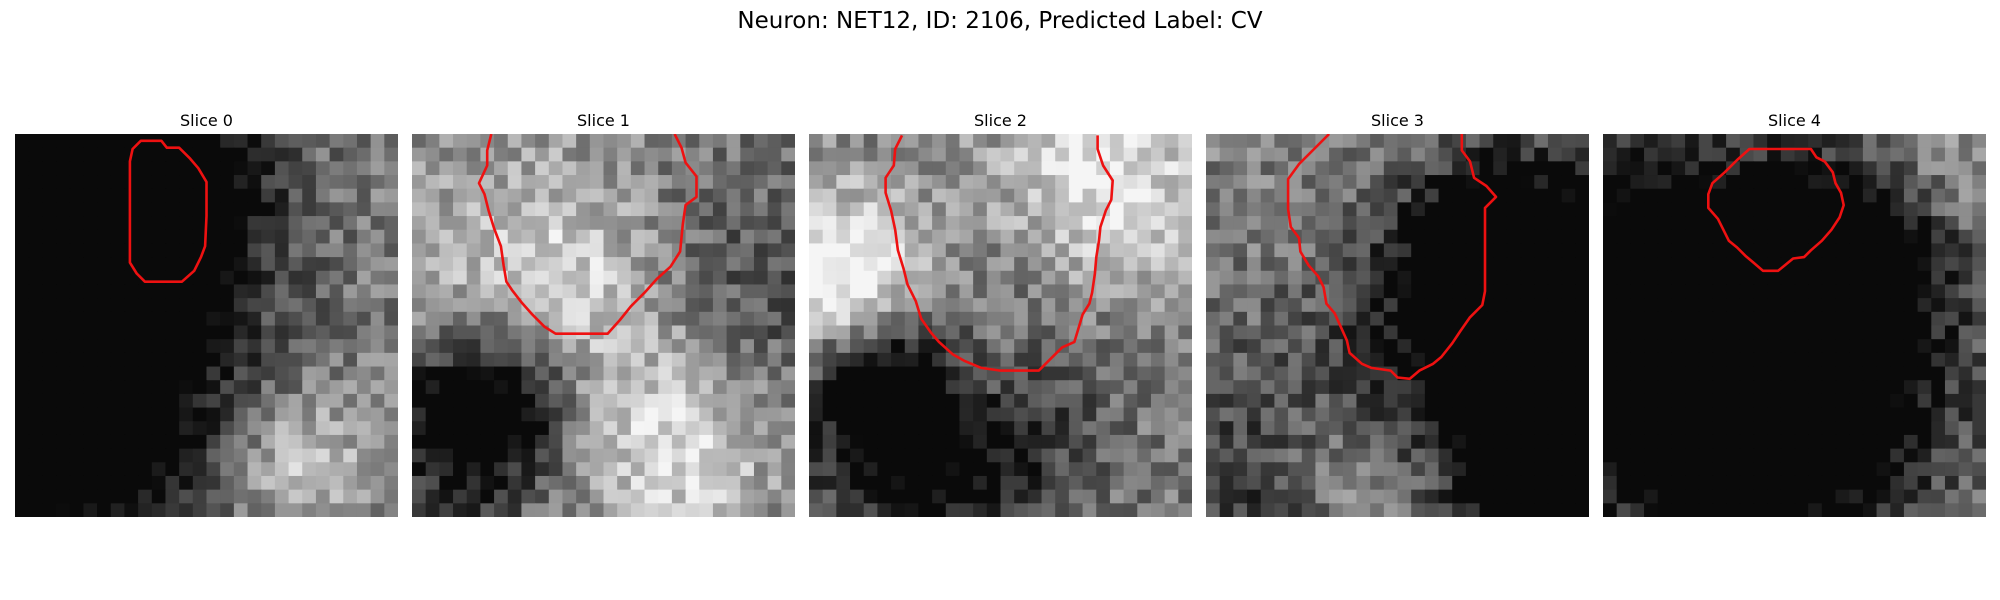  Describe the element at coordinates (1776, 210) in the screenshot. I see `neuron-contour` at that location.